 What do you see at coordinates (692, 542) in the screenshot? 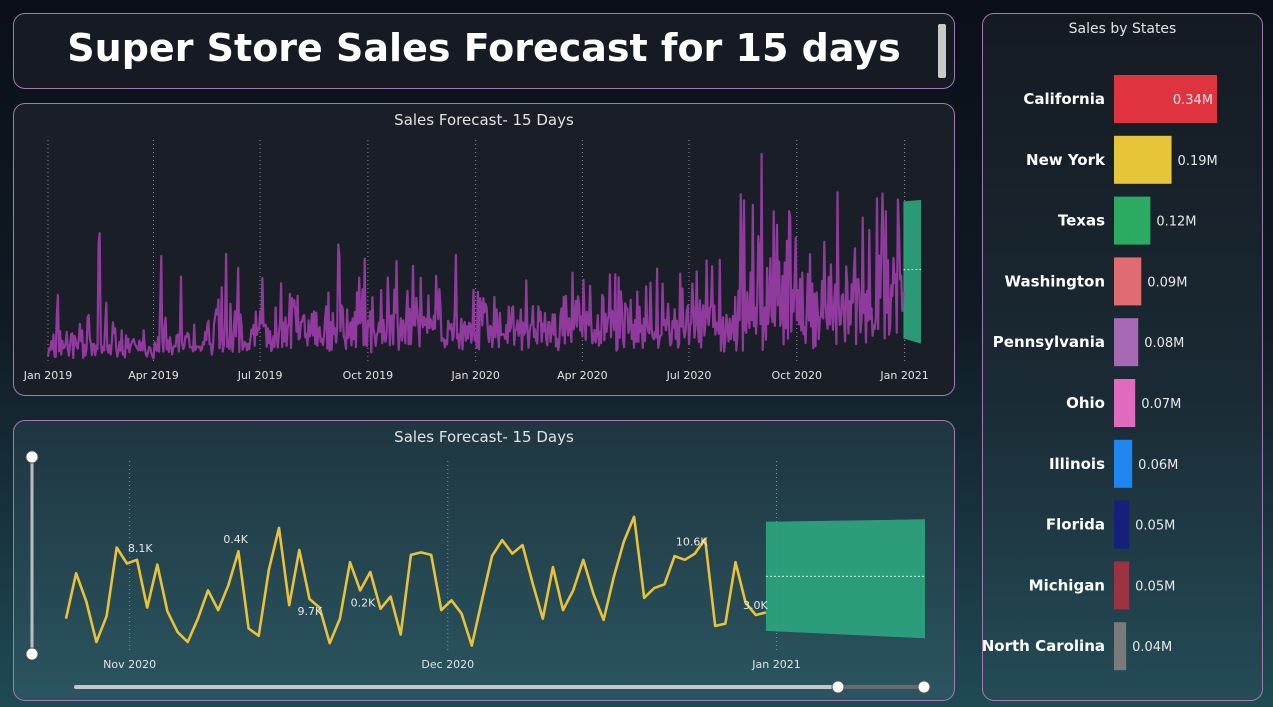
I see `data-label: 10.6K` at bounding box center [692, 542].